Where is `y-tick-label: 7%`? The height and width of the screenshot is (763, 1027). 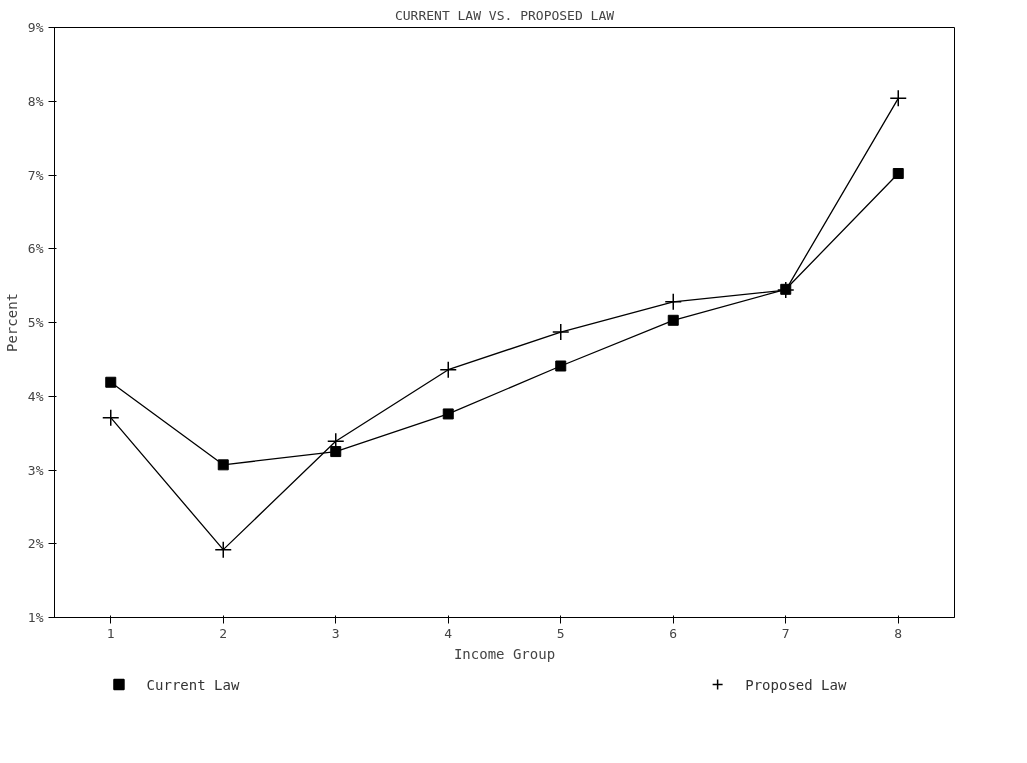 y-tick-label: 7% is located at coordinates (35, 175).